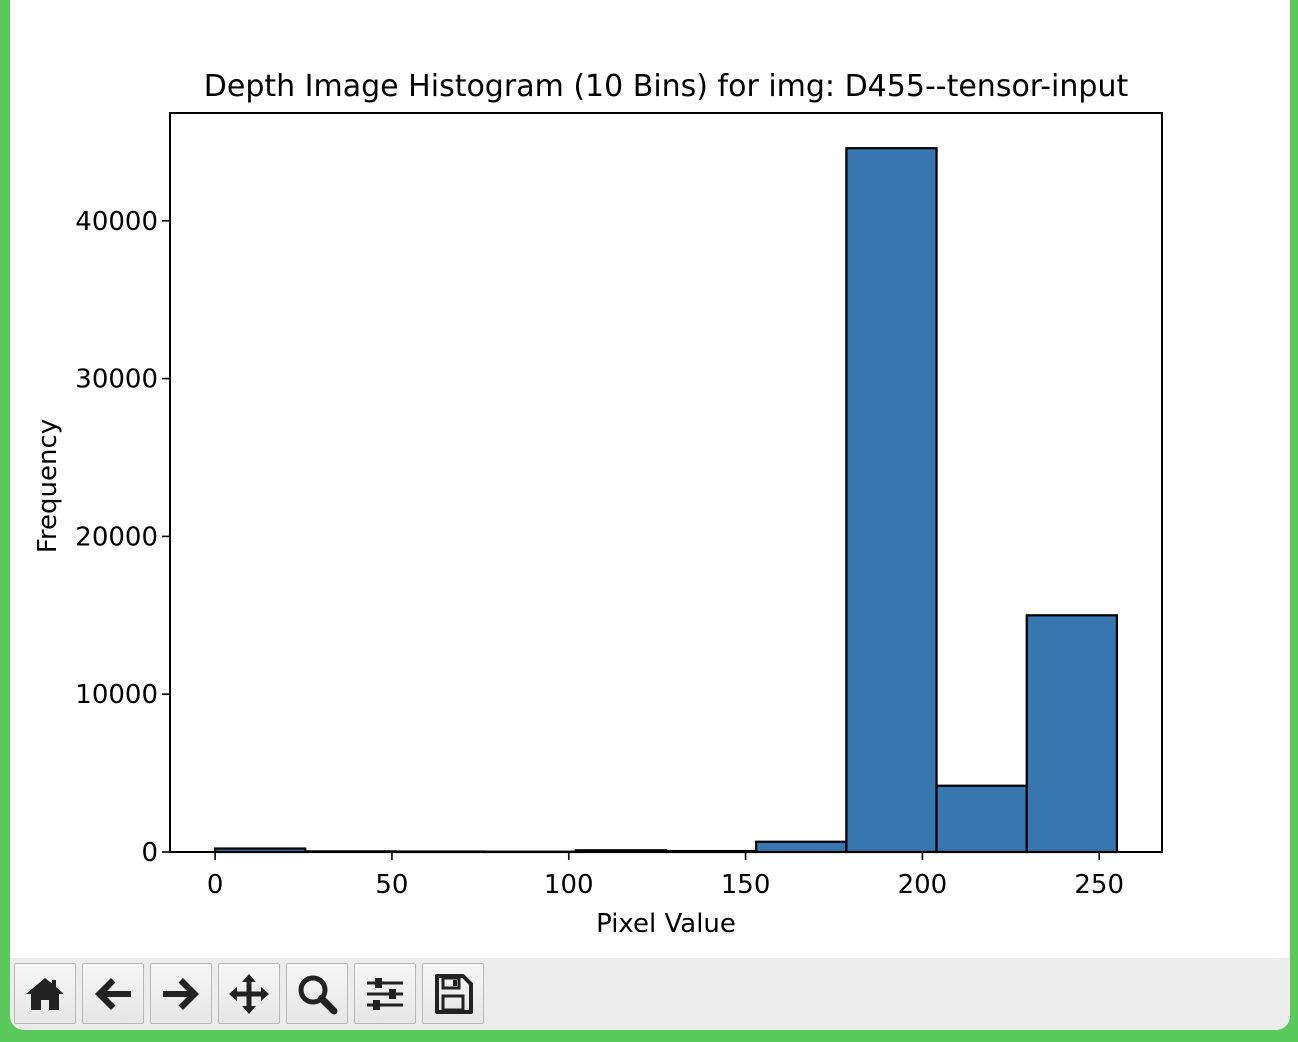 The image size is (1298, 1042). Describe the element at coordinates (116, 380) in the screenshot. I see `y-tick-label: 30000` at that location.